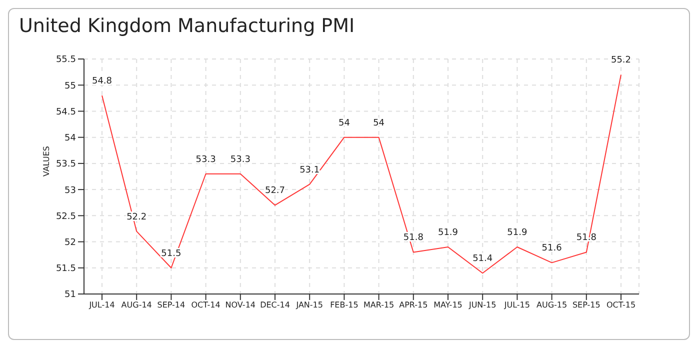 This screenshot has width=700, height=350. Describe the element at coordinates (275, 305) in the screenshot. I see `x-tick-label: DEC-14` at that location.